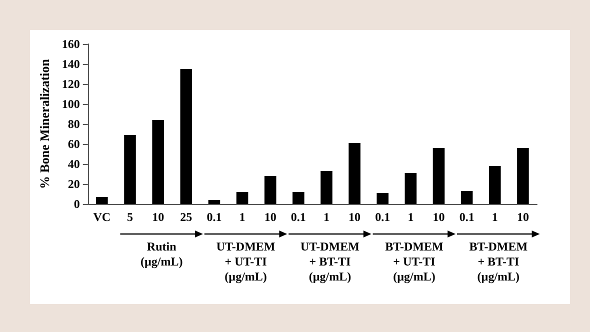  What do you see at coordinates (71, 104) in the screenshot?
I see `y-tick-label: 100` at bounding box center [71, 104].